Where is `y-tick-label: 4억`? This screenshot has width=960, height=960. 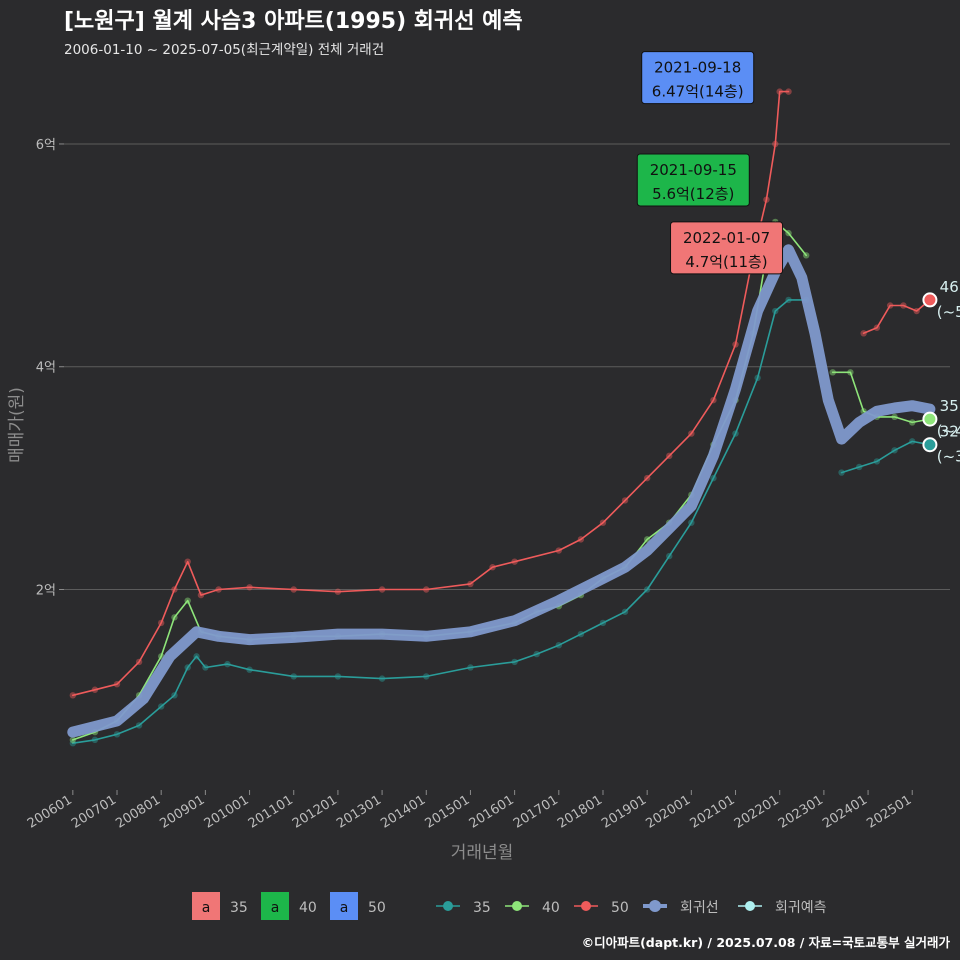 y-tick-label: 4억 is located at coordinates (46, 368).